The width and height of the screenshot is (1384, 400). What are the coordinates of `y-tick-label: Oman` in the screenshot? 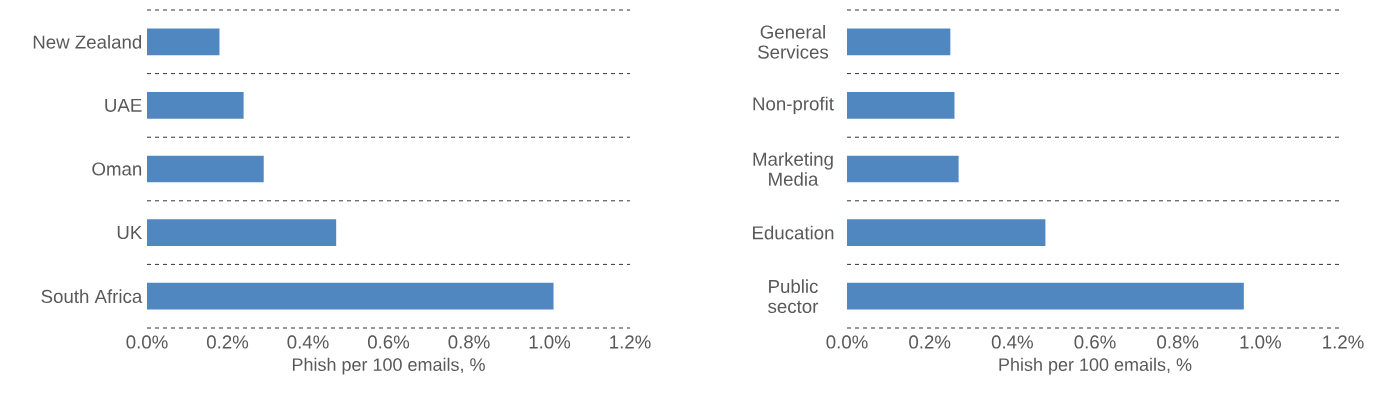 It's located at (117, 169).